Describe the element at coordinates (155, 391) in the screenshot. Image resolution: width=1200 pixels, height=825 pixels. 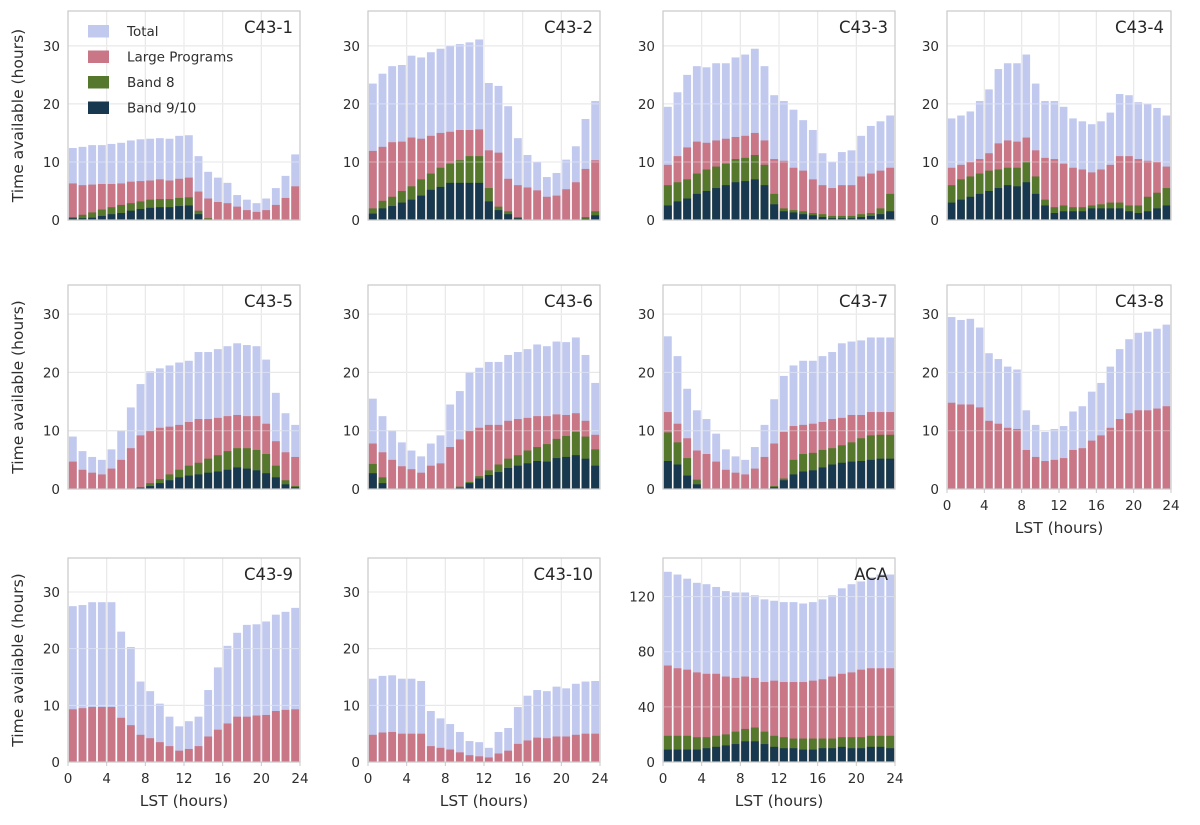
I see `panel-c43-5: C43-5 0 10 20 30 Time available (hours)` at that location.